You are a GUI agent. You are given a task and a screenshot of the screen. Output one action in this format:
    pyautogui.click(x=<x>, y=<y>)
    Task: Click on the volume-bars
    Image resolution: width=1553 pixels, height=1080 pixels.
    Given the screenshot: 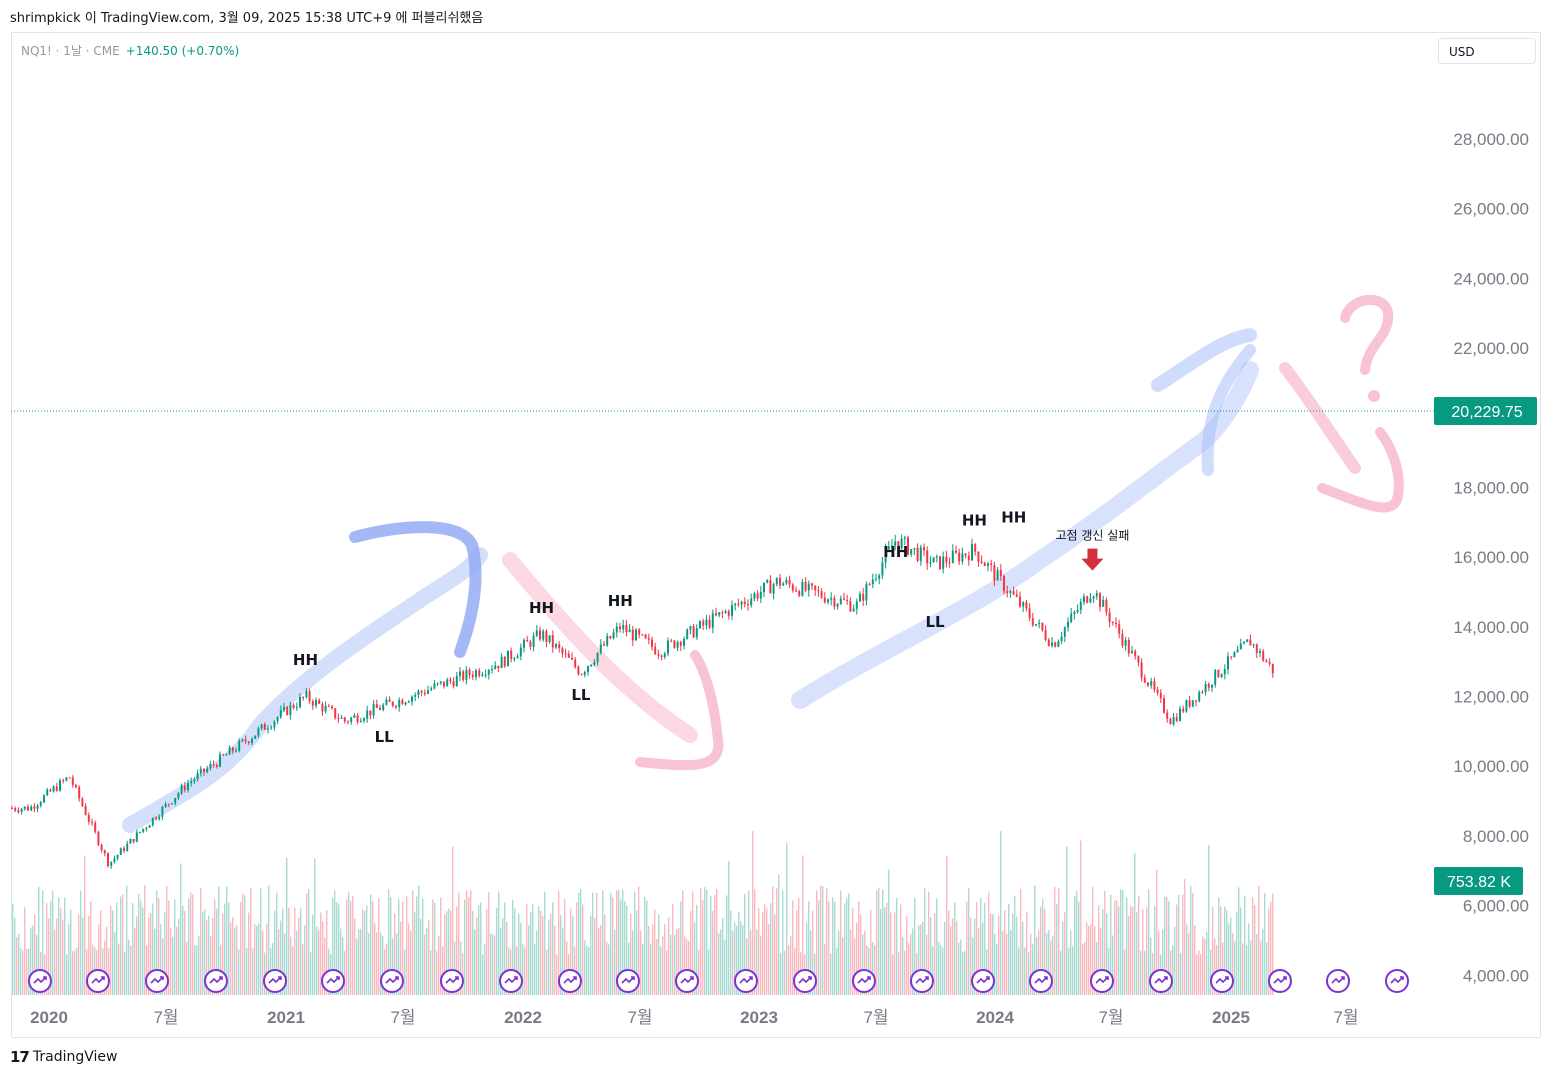 What is the action you would take?
    pyautogui.click(x=643, y=912)
    